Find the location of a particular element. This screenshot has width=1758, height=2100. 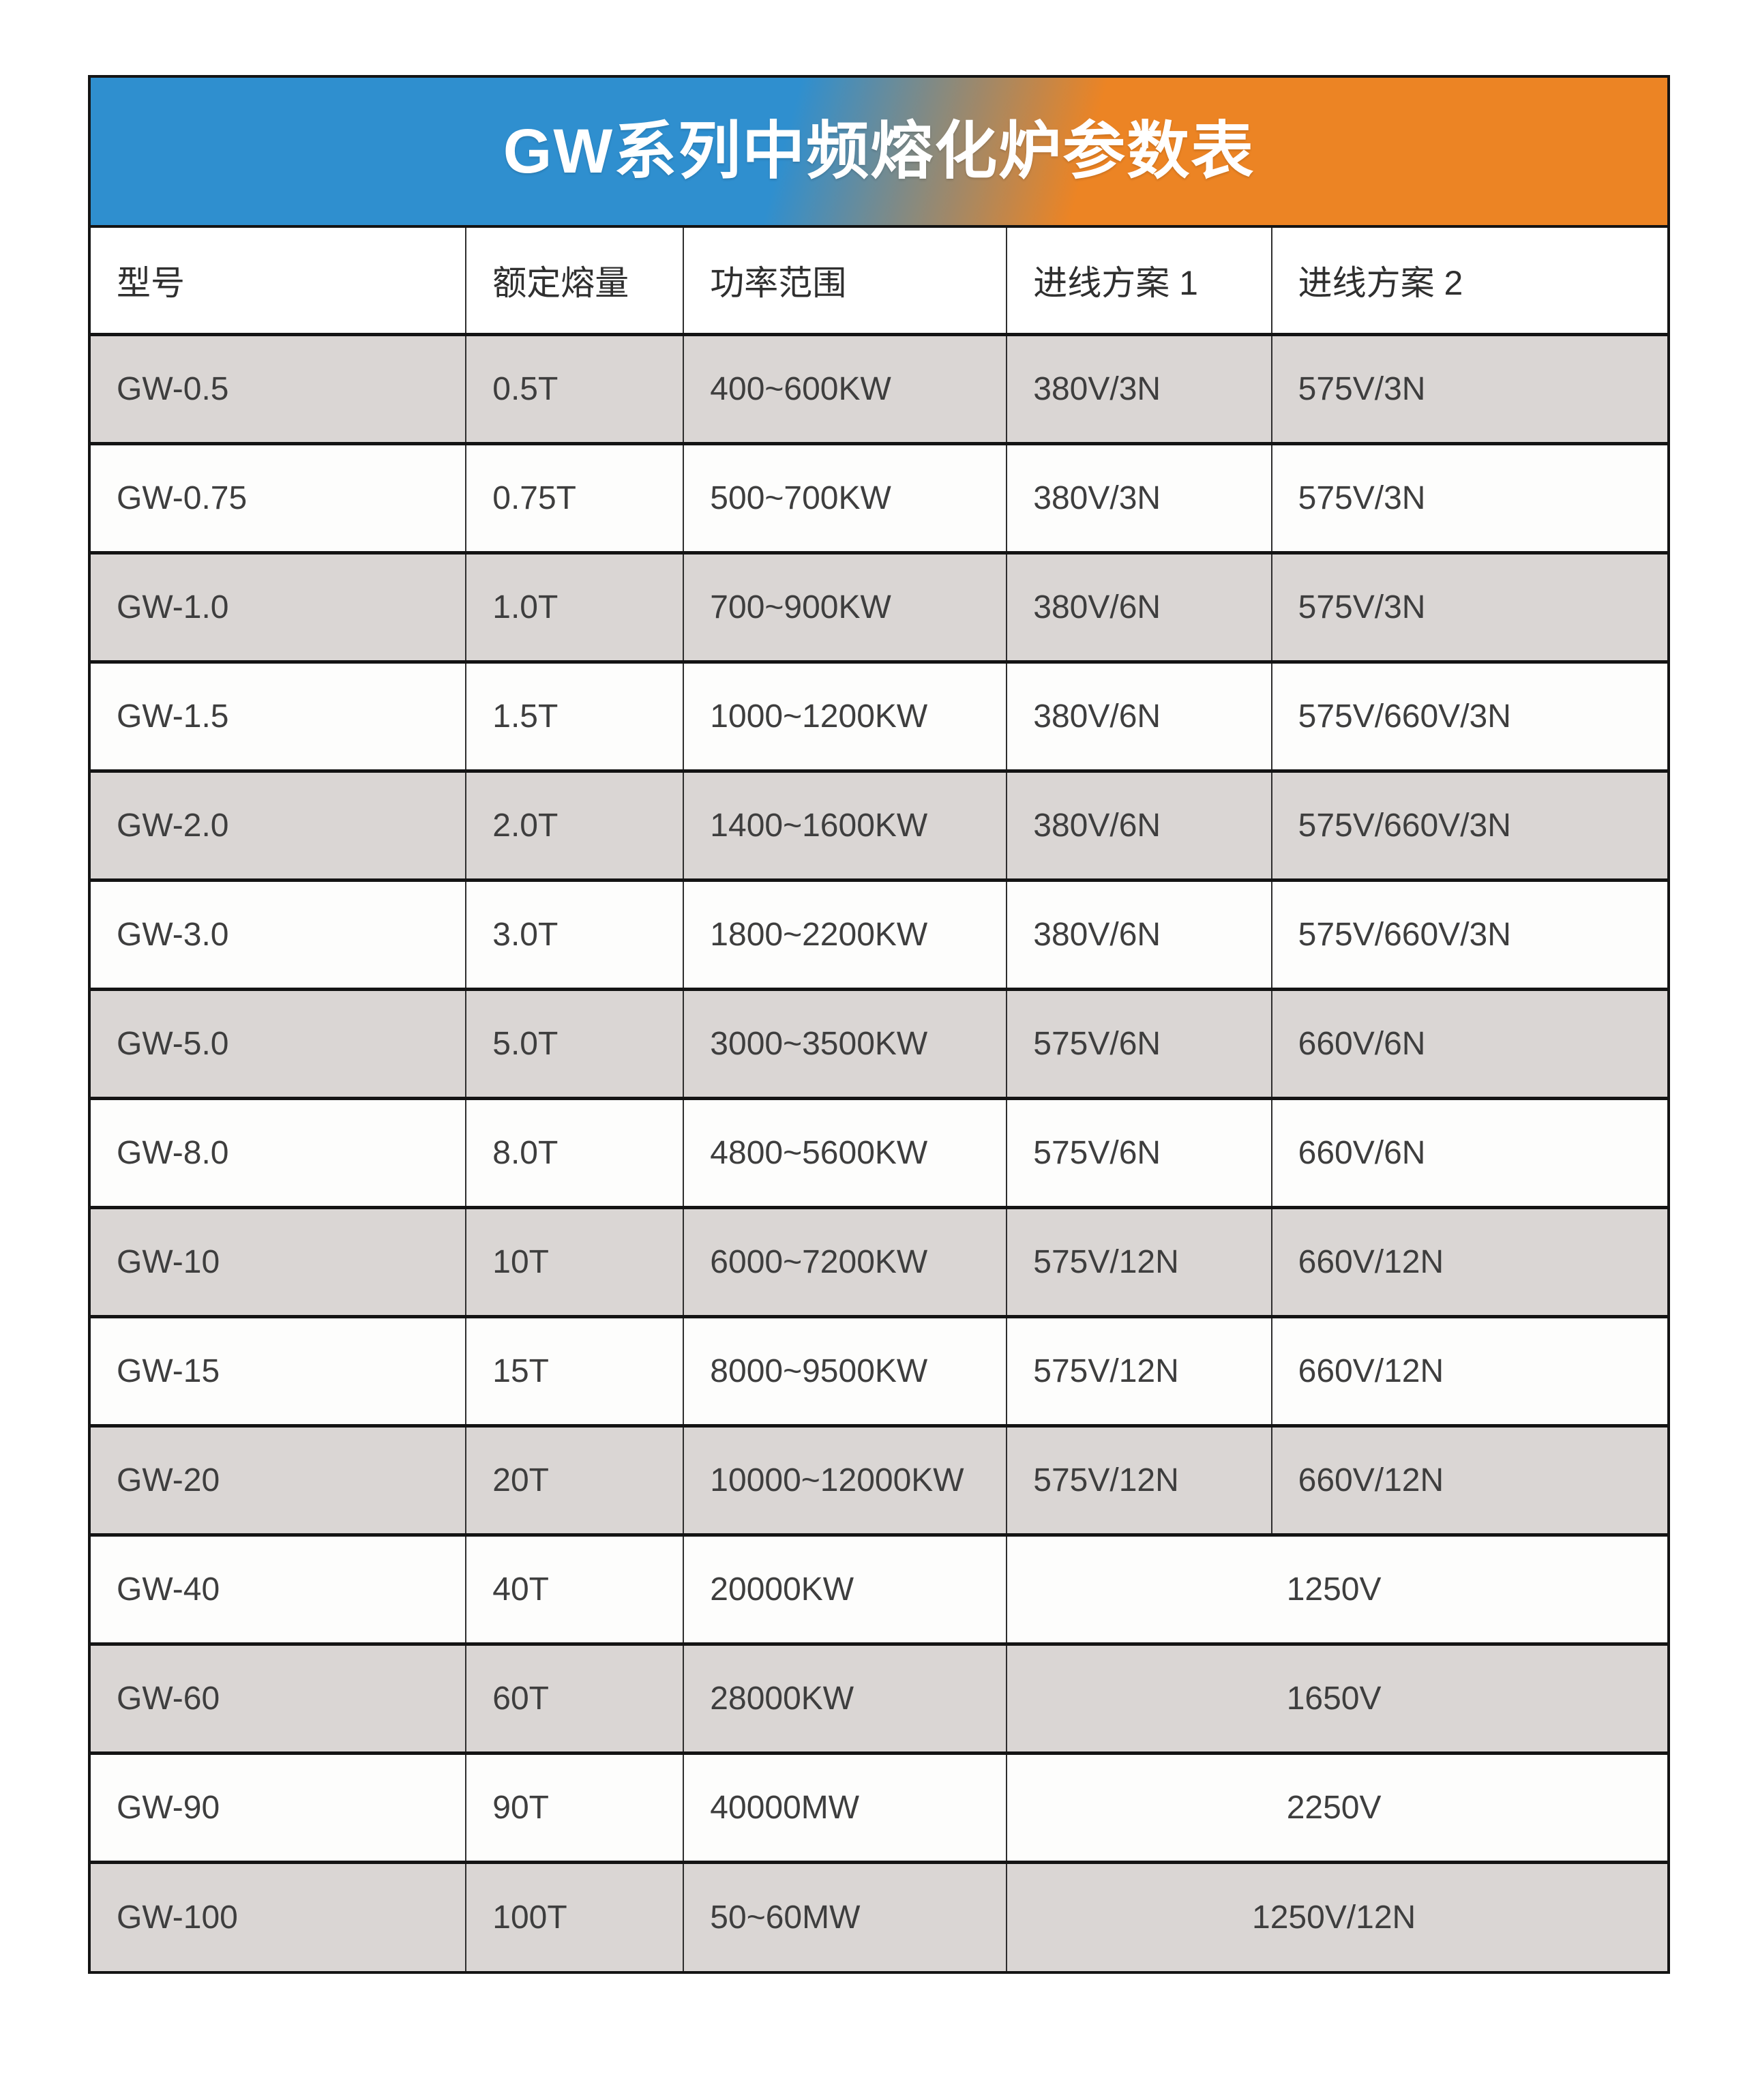

cell-model: GW-3.0 is located at coordinates (278, 933).